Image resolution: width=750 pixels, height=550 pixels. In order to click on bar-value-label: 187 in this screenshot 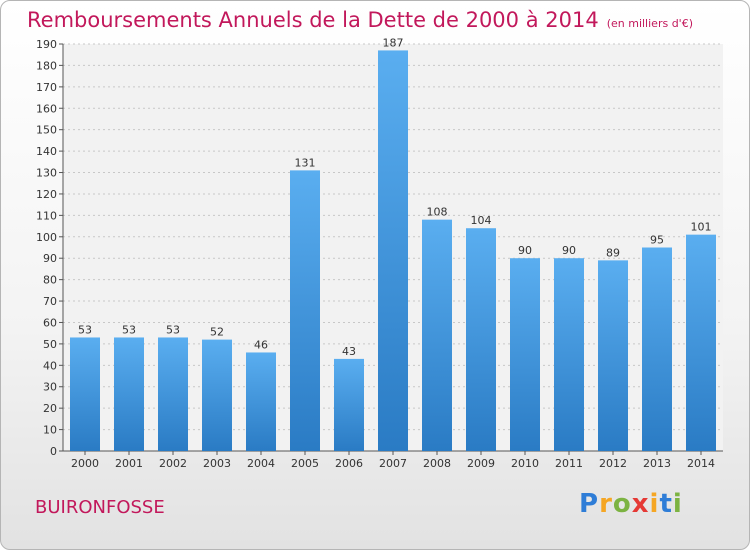, I will do `click(393, 42)`.